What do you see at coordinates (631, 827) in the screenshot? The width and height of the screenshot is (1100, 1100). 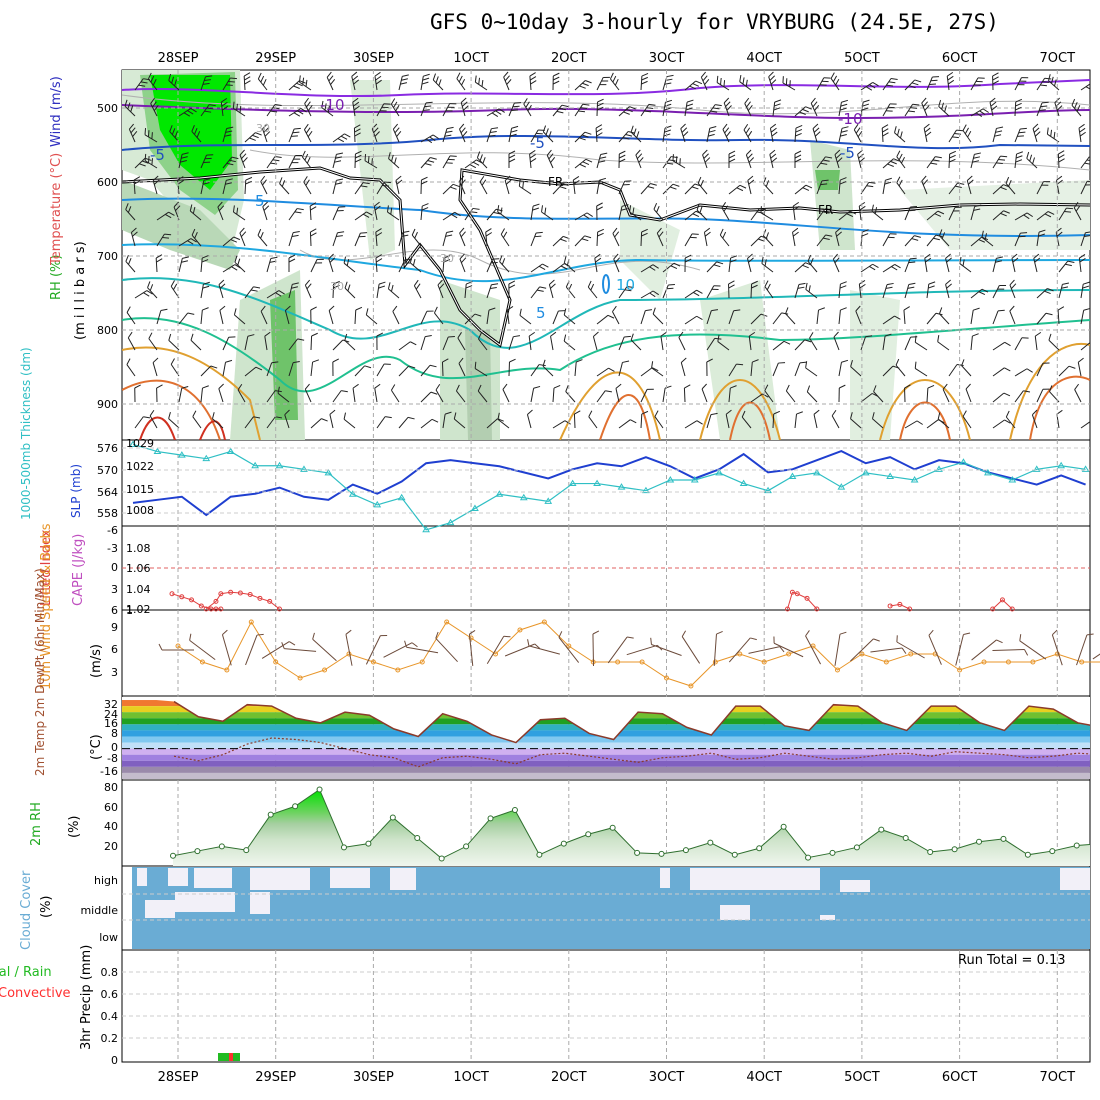 I see `rh-area` at bounding box center [631, 827].